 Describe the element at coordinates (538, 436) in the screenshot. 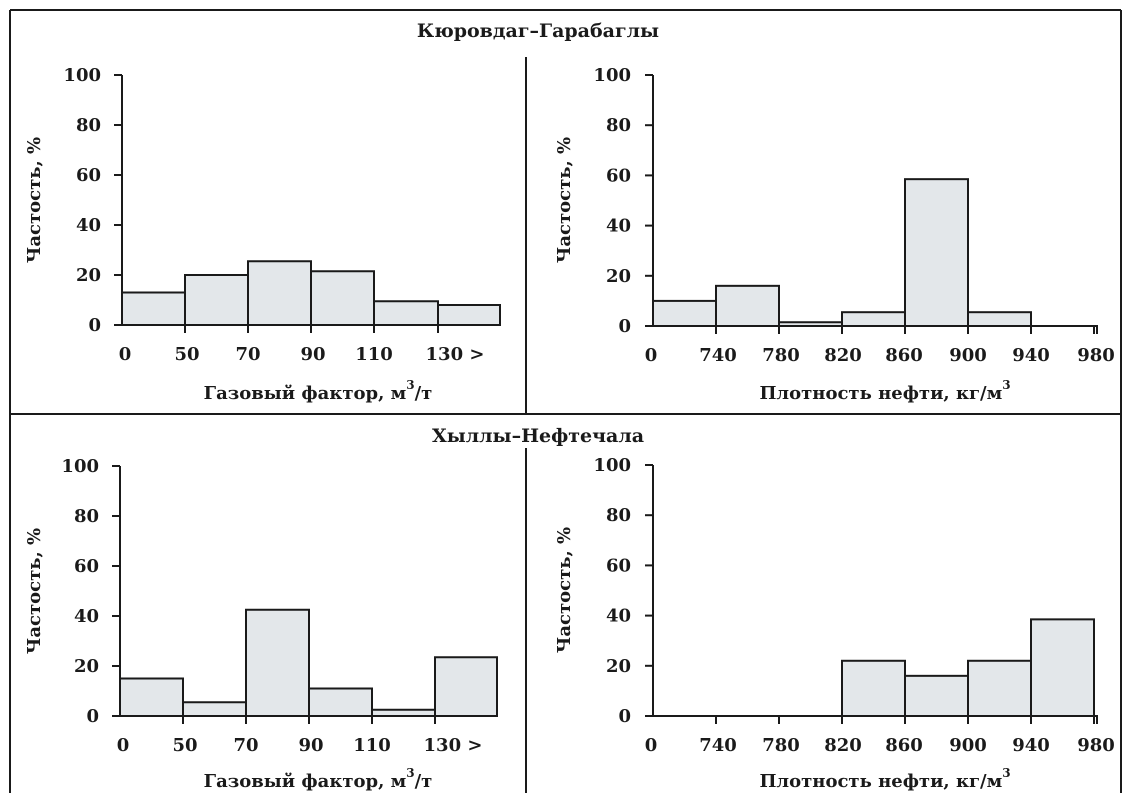

I see `group-title-bottom: Хыллы–Нефтечала` at that location.